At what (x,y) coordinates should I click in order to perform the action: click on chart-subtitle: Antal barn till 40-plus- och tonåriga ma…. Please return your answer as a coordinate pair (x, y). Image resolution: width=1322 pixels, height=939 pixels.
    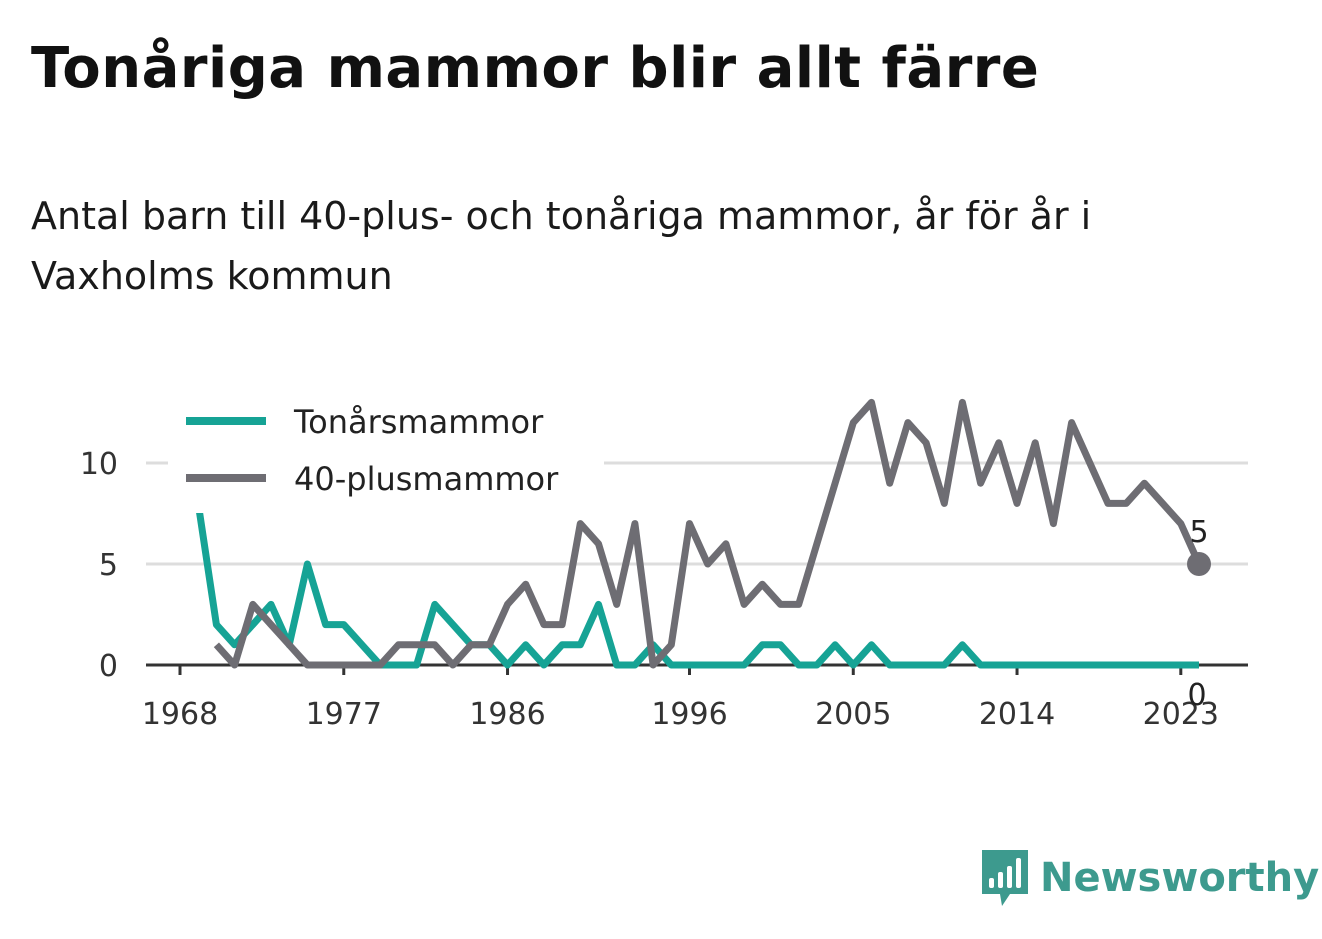
    Looking at the image, I should click on (561, 246).